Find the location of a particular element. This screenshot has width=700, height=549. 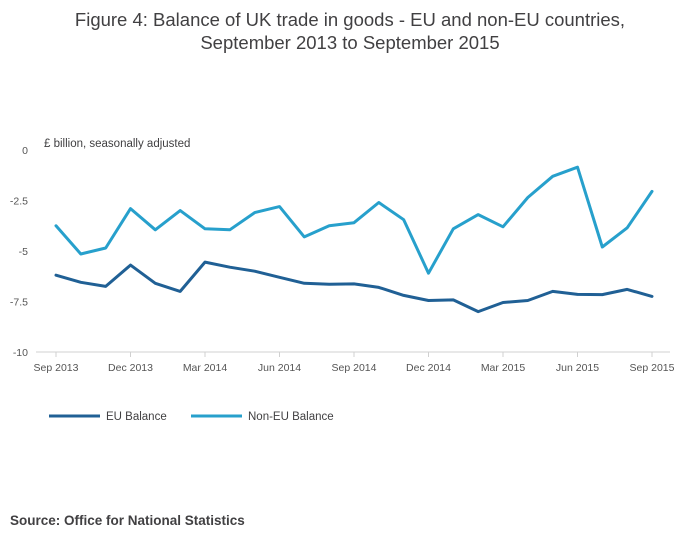

y-tick-label: 0 is located at coordinates (25, 151).